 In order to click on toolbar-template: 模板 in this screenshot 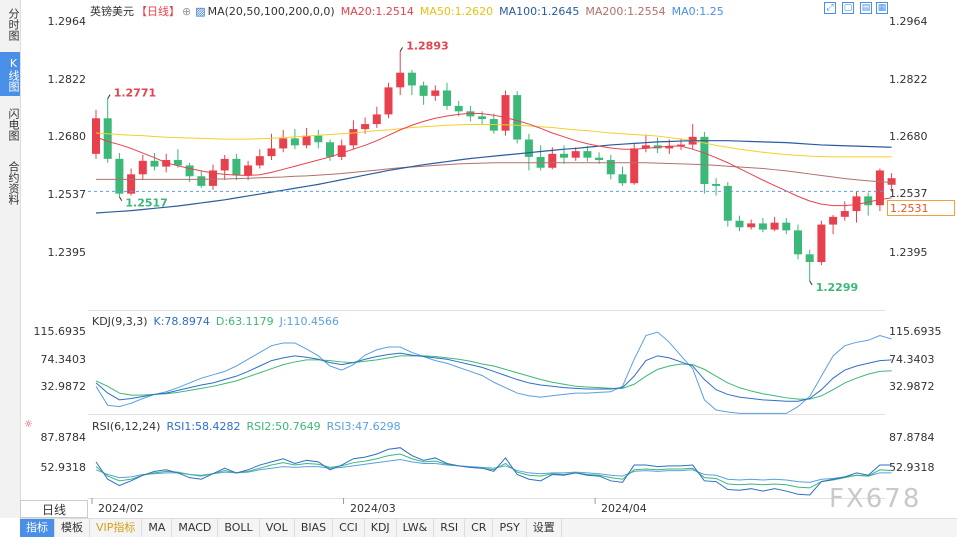, I will do `click(72, 528)`.